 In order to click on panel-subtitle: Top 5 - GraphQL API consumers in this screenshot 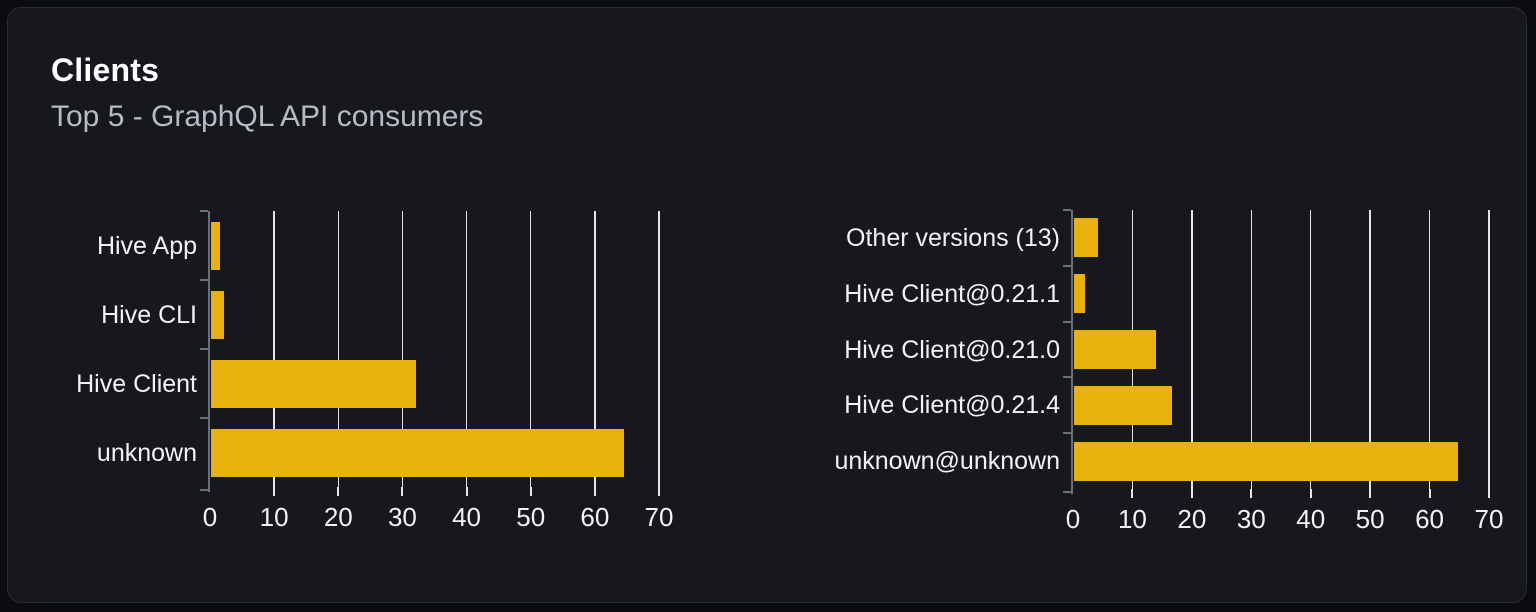, I will do `click(267, 116)`.